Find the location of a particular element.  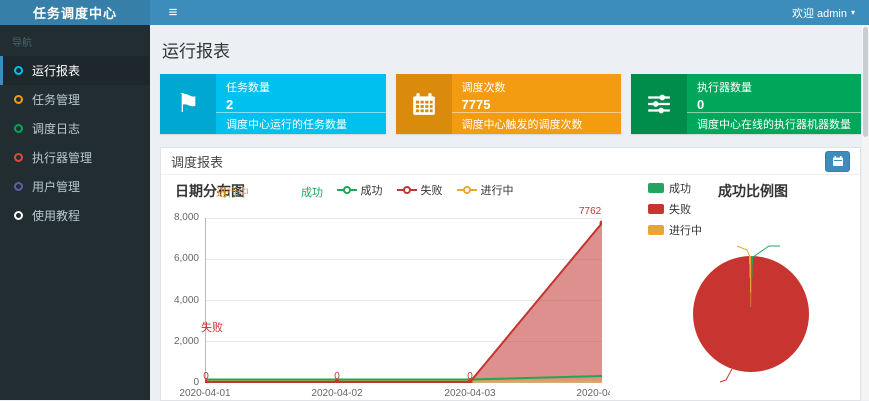

x-axis-tick: 2020-04-04 is located at coordinates (593, 393).